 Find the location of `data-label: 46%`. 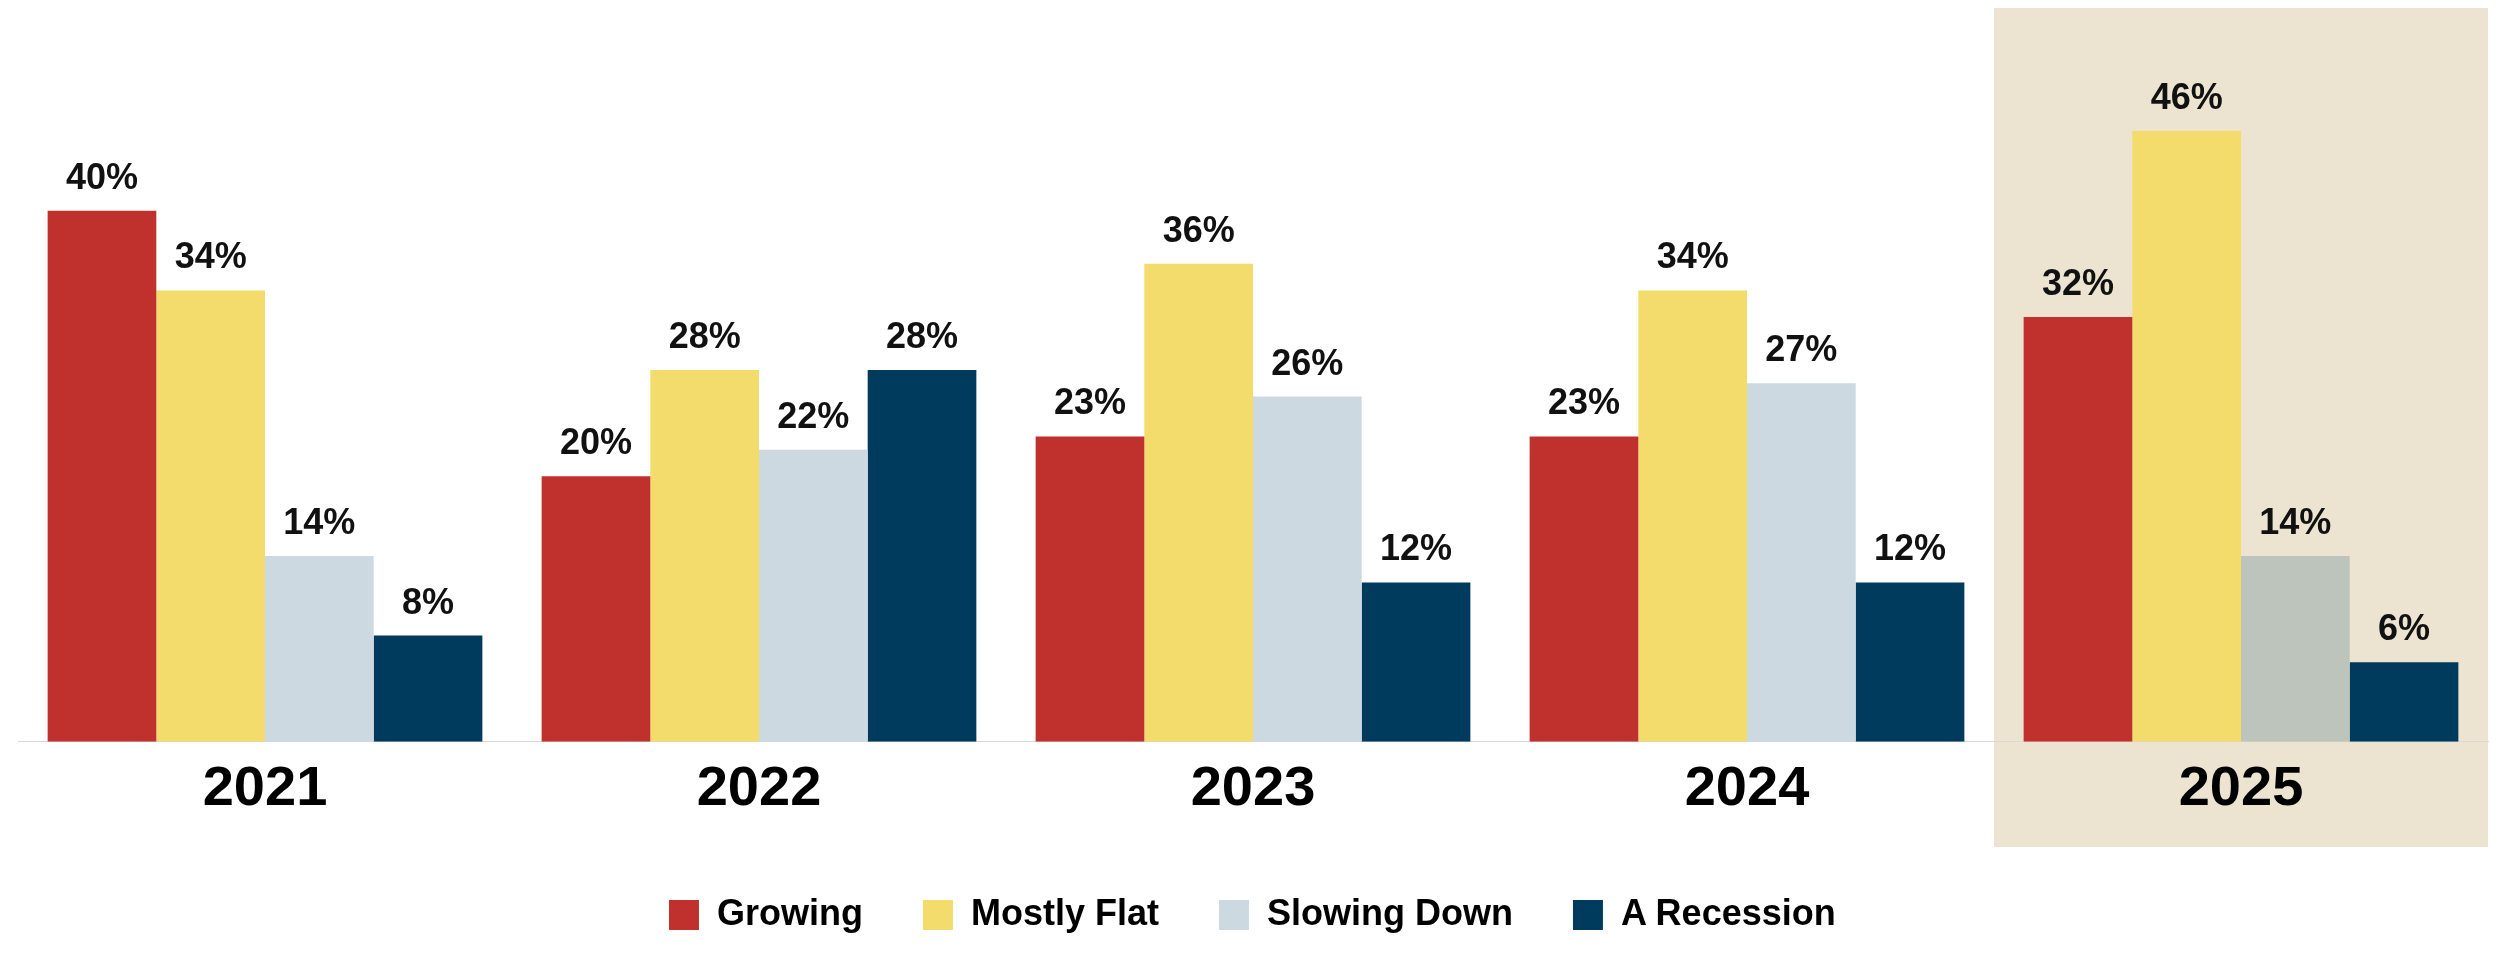

data-label: 46% is located at coordinates (2186, 97).